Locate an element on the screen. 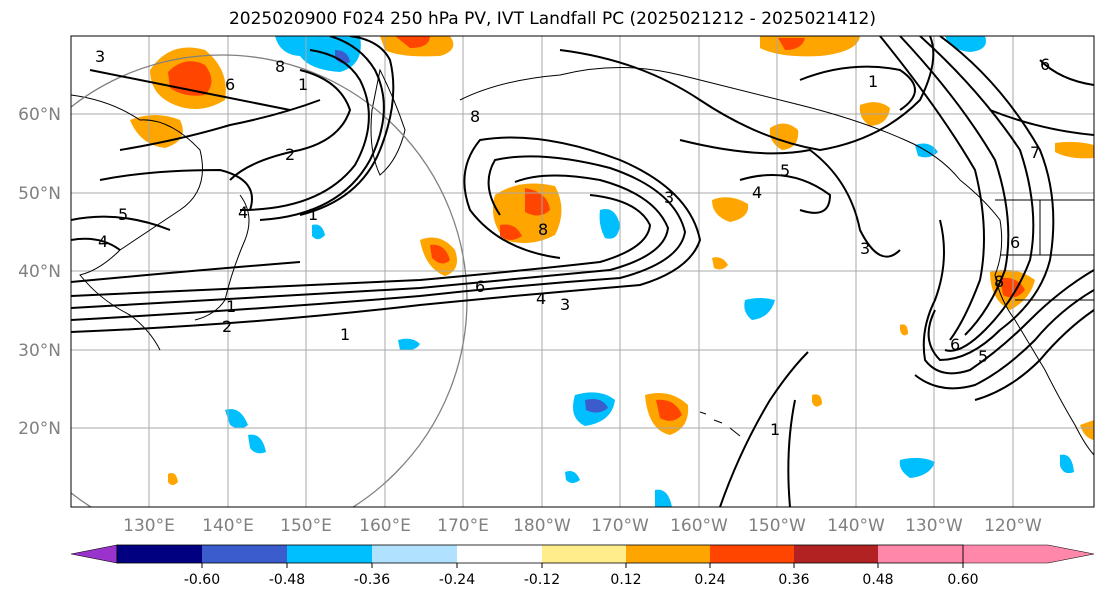 This screenshot has width=1105, height=601. colorbar-ticks is located at coordinates (582, 565).